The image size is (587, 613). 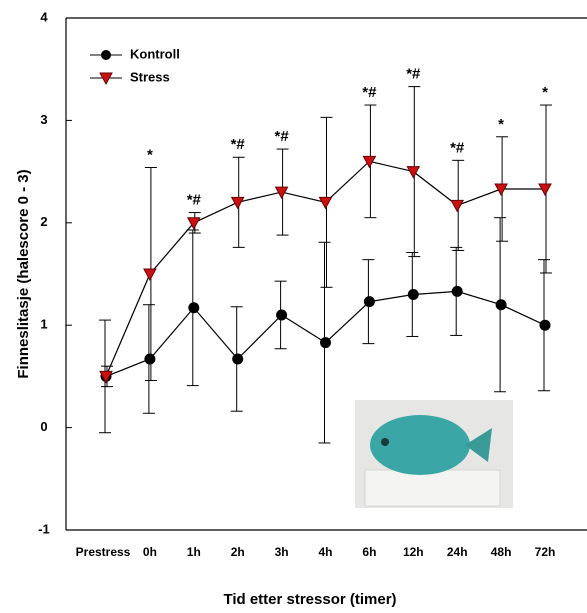 What do you see at coordinates (432, 488) in the screenshot?
I see `photo-box` at bounding box center [432, 488].